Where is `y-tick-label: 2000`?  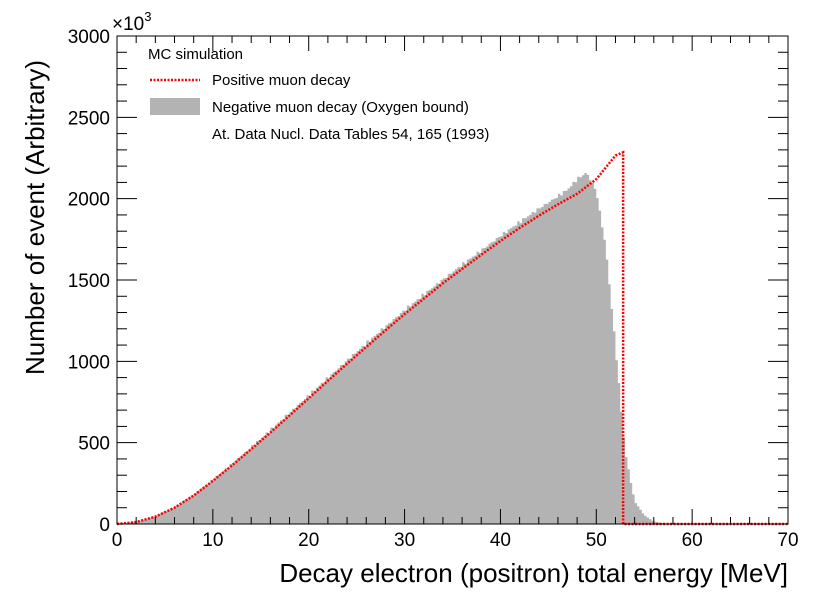 y-tick-label: 2000 is located at coordinates (89, 200).